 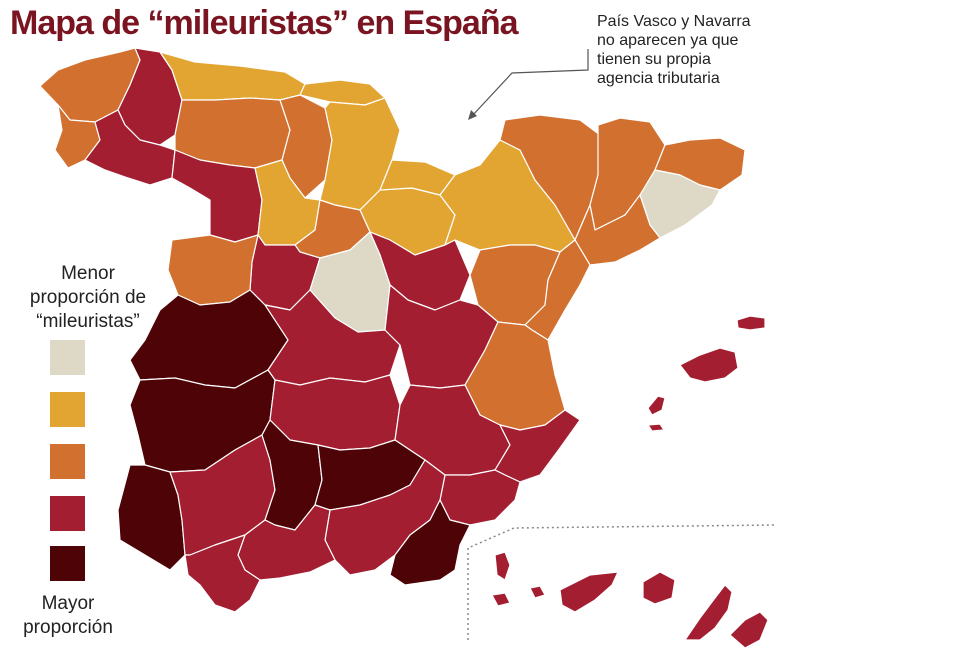 What do you see at coordinates (264, 23) in the screenshot?
I see `page-title: Mapa de “mileuristas” en España` at bounding box center [264, 23].